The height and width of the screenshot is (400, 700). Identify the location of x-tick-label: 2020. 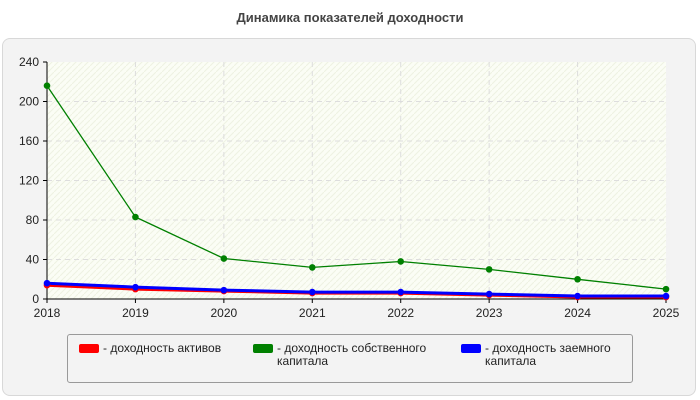
(224, 313).